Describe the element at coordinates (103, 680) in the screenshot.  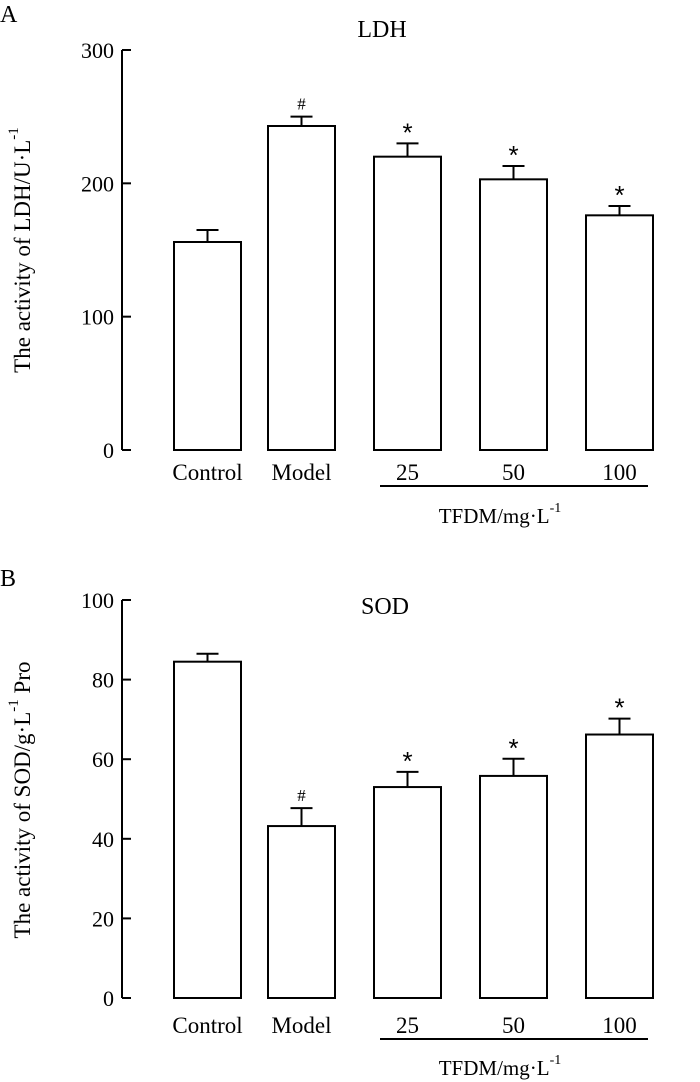
I see `y-tick-label: 80` at that location.